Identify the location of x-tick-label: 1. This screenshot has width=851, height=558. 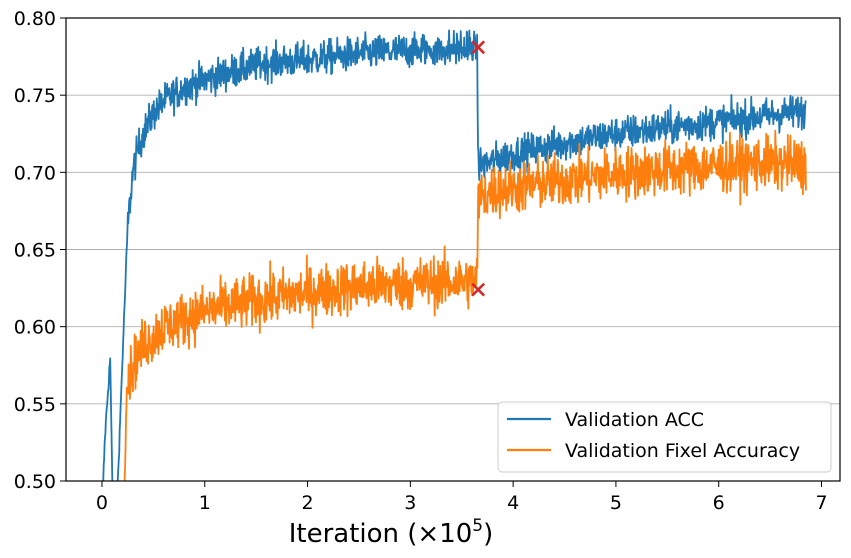
(205, 503).